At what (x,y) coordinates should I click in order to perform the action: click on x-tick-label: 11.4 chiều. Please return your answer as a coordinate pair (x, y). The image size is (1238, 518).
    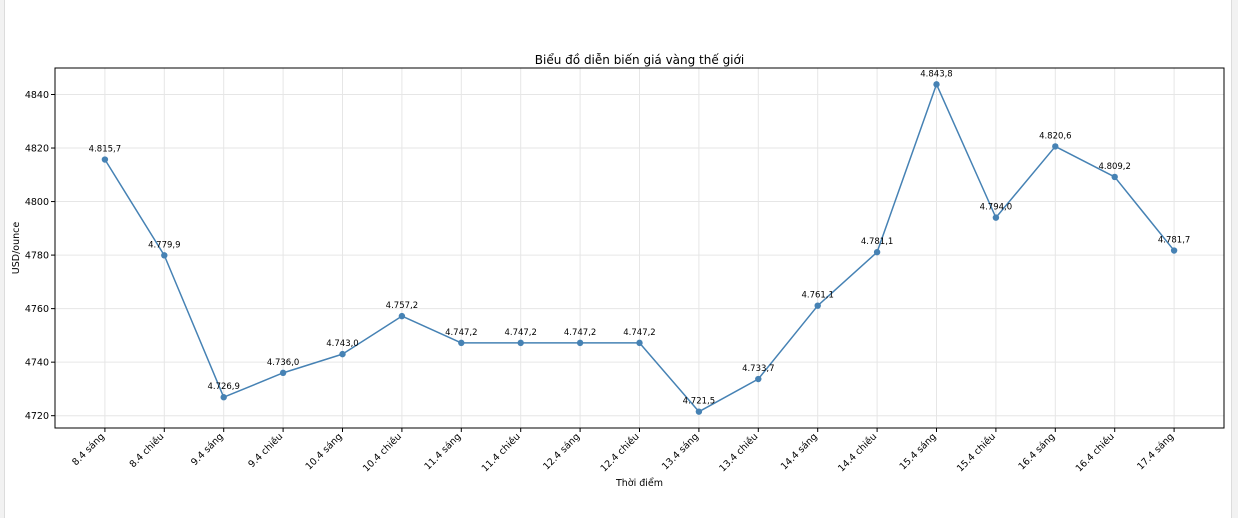
    Looking at the image, I should click on (501, 452).